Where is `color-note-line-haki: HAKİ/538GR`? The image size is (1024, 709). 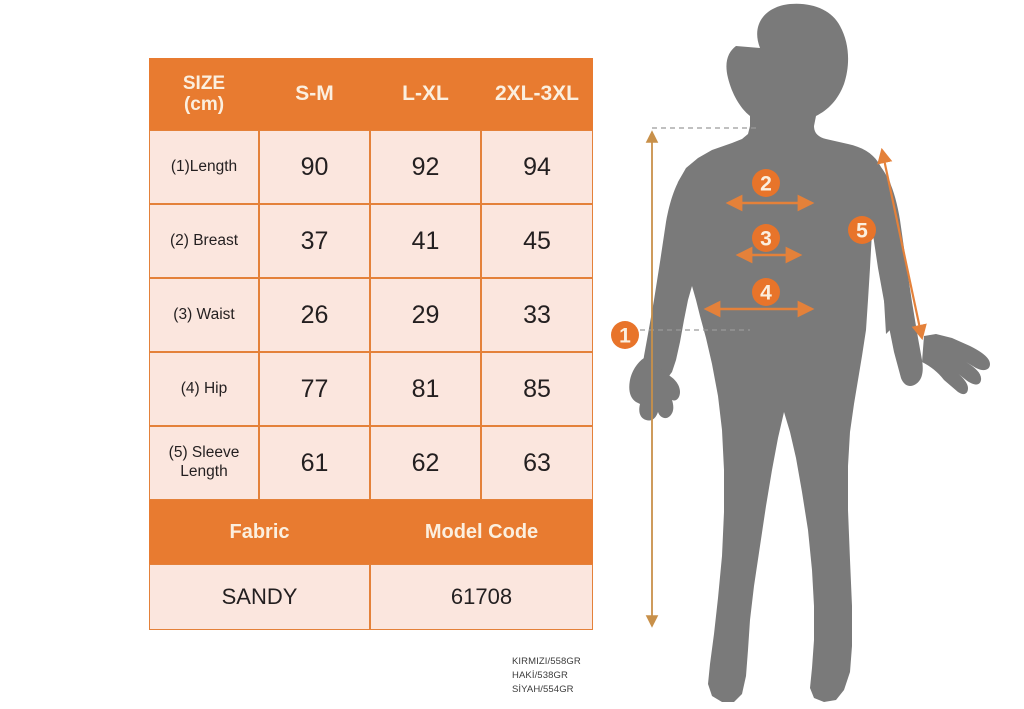
color-note-line-haki: HAKİ/538GR is located at coordinates (540, 675).